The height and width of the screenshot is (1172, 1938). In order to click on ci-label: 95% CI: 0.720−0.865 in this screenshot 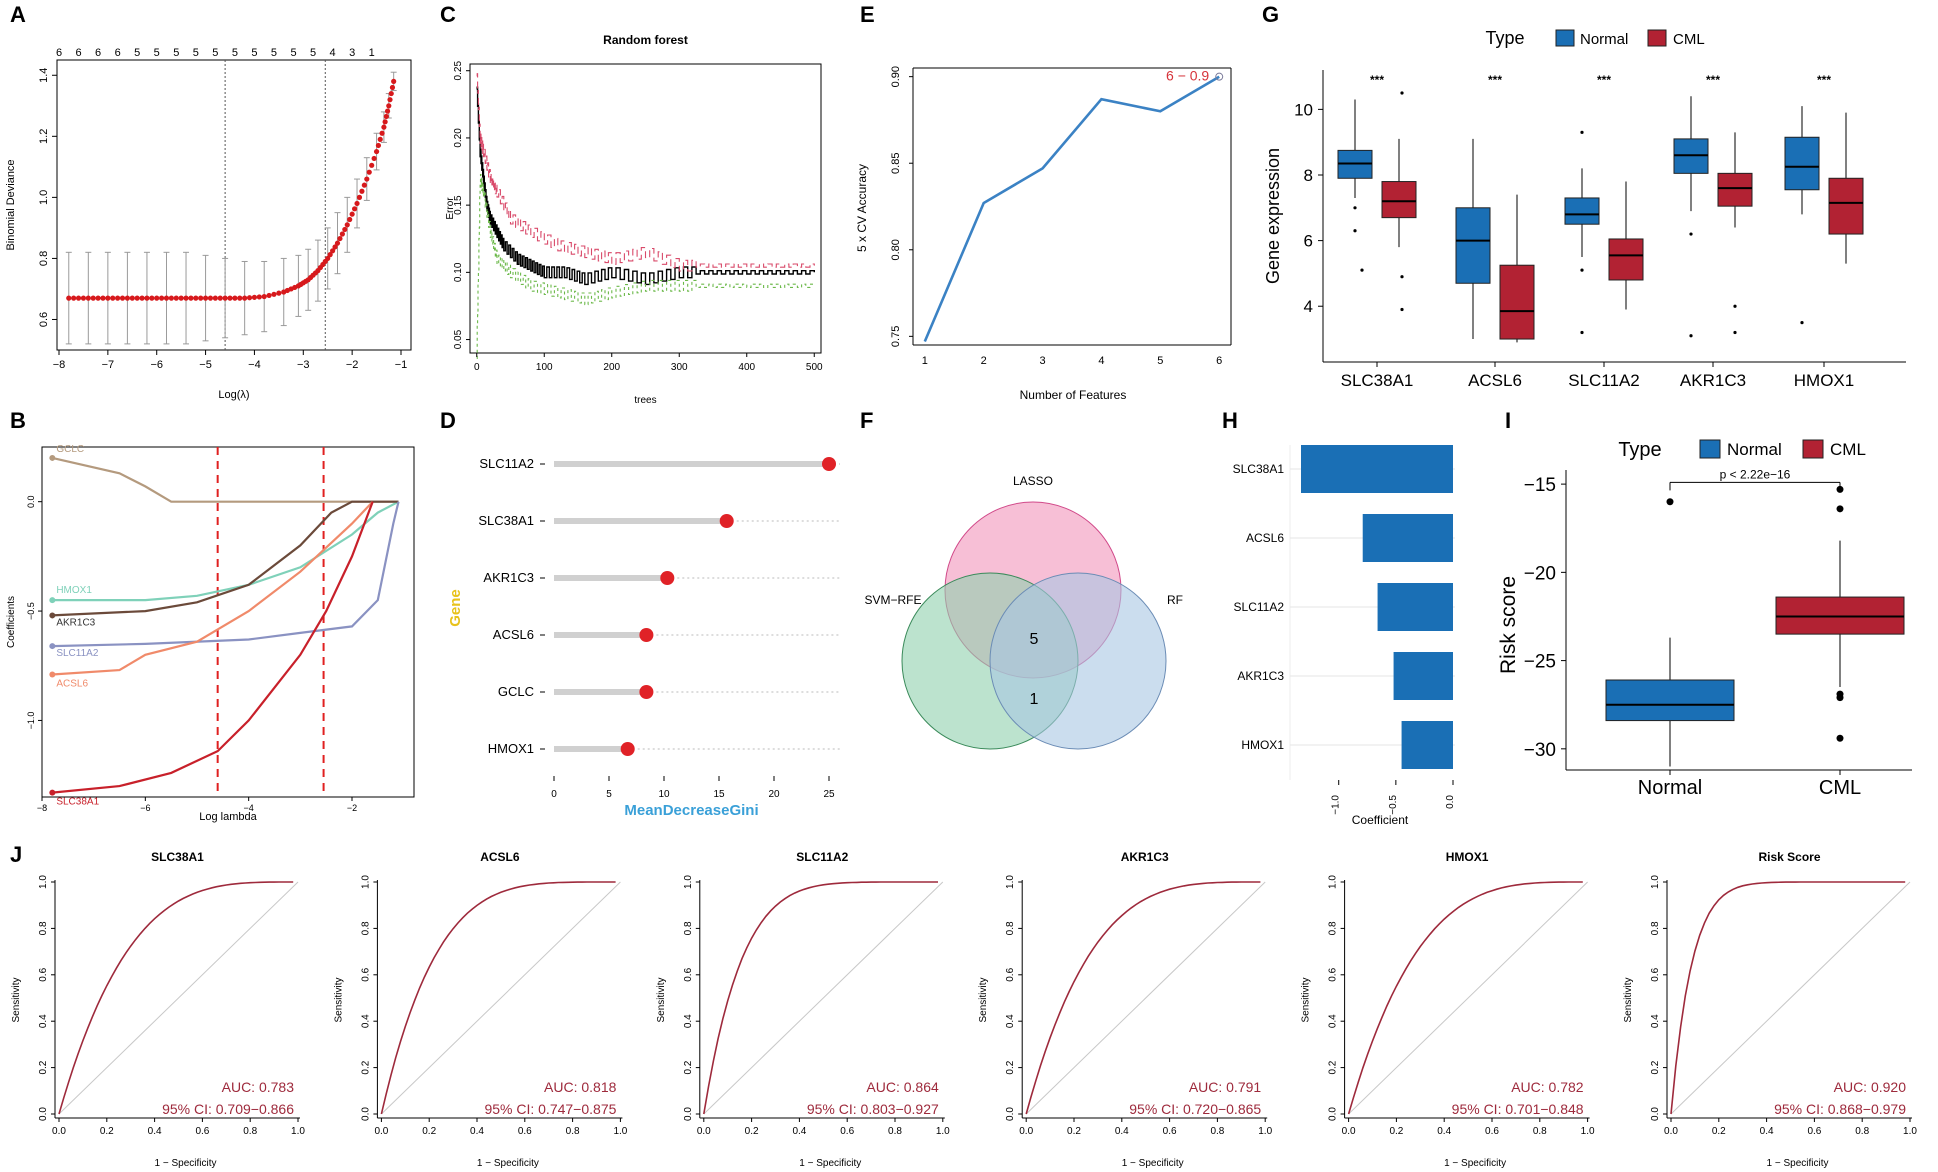, I will do `click(1195, 1109)`.